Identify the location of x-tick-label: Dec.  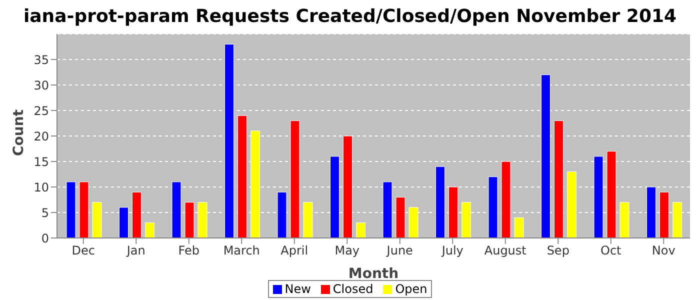
(83, 251).